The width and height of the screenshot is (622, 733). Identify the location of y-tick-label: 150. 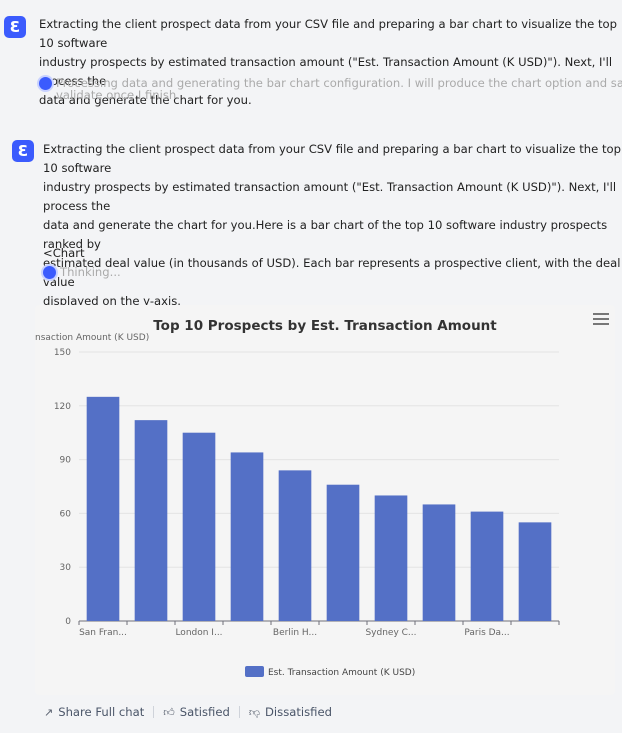
(62, 353).